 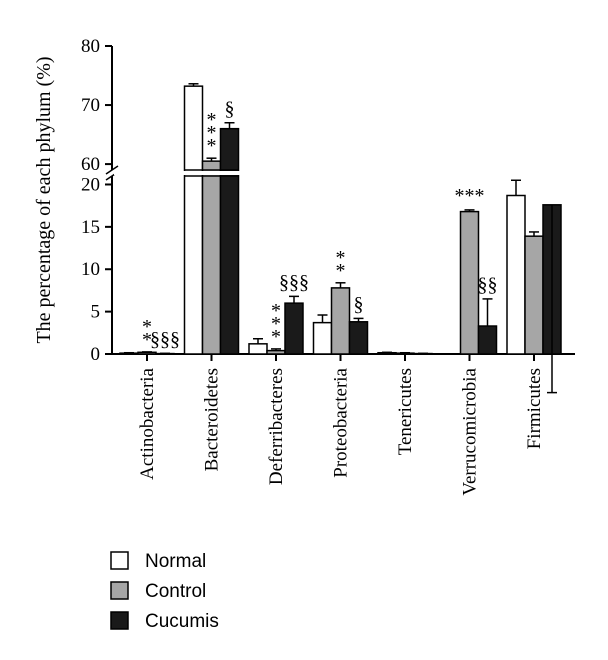 What do you see at coordinates (516, 274) in the screenshot?
I see `bar-normal-firmicutes` at bounding box center [516, 274].